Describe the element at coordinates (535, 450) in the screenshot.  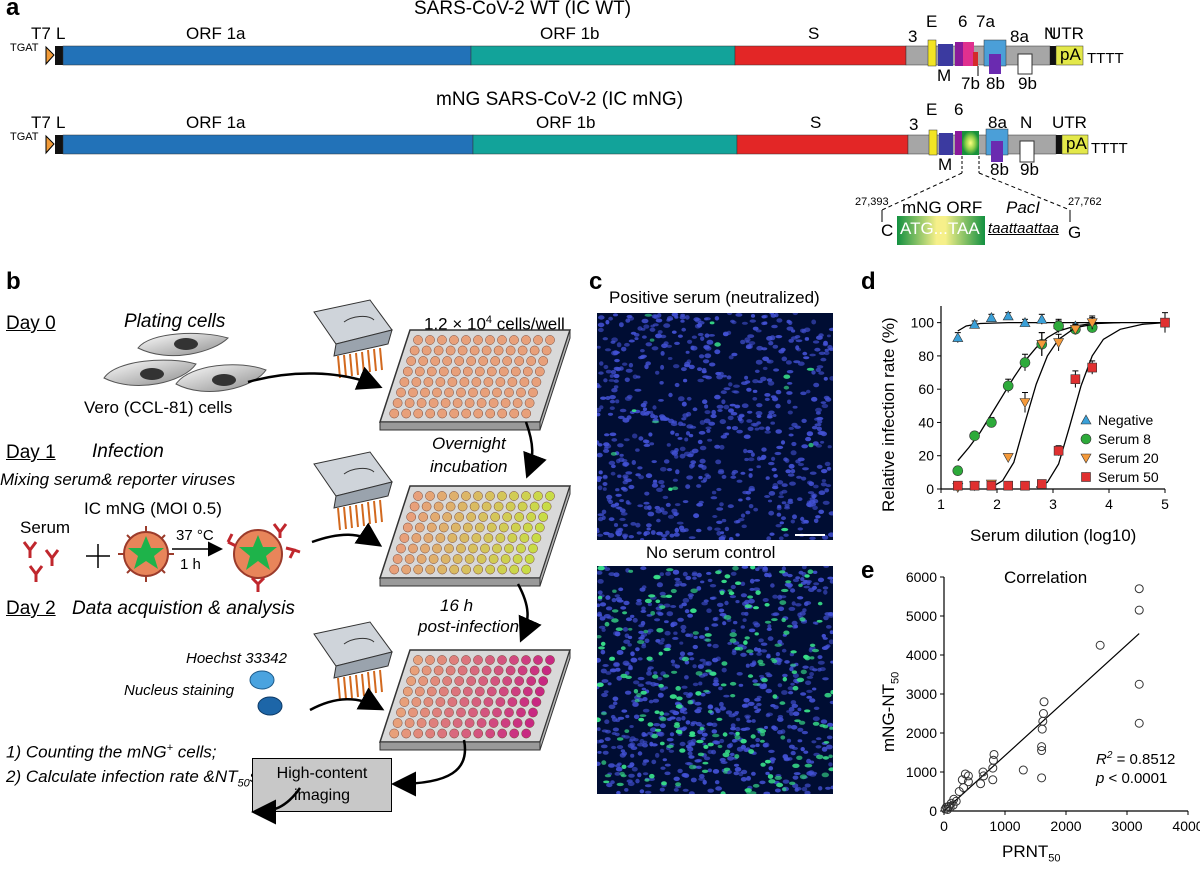
I see `arrow-overnight` at that location.